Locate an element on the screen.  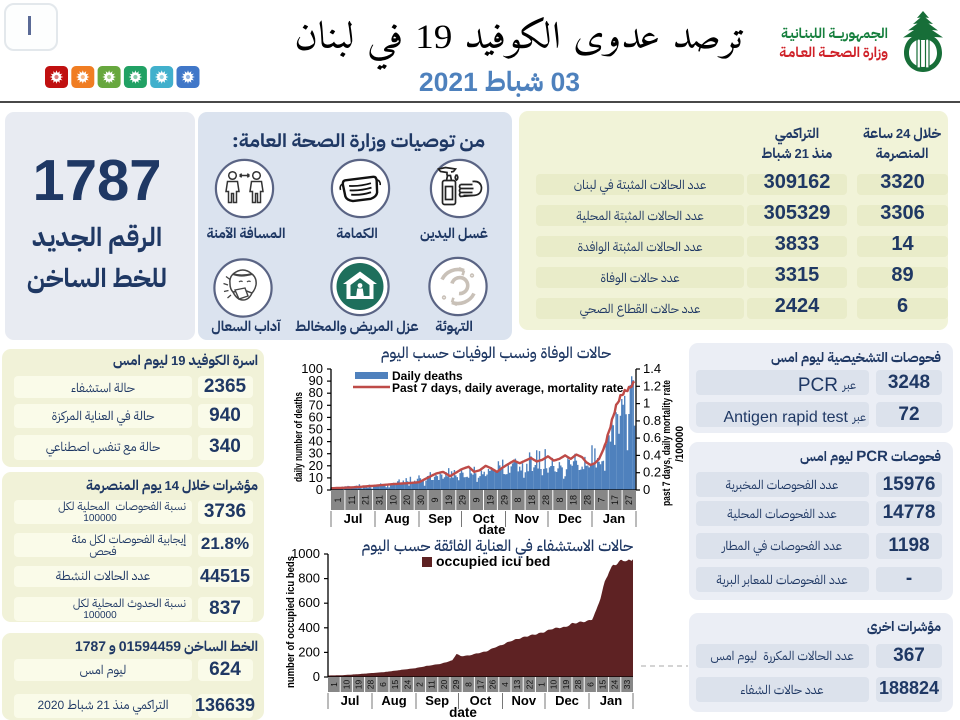
svg-text: Antigen rapid test is located at coordinates (785, 417).